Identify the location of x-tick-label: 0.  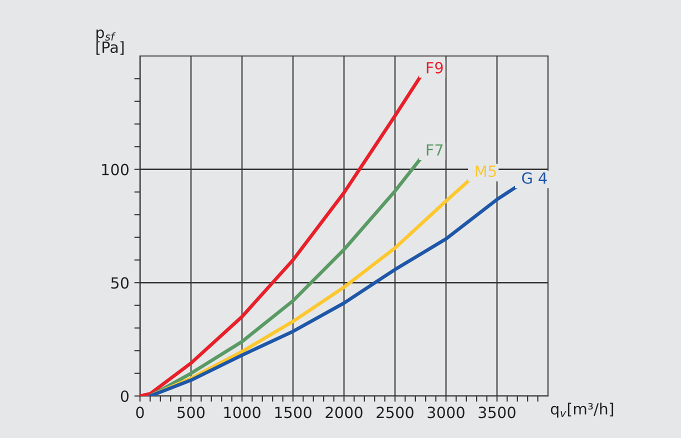
(140, 412).